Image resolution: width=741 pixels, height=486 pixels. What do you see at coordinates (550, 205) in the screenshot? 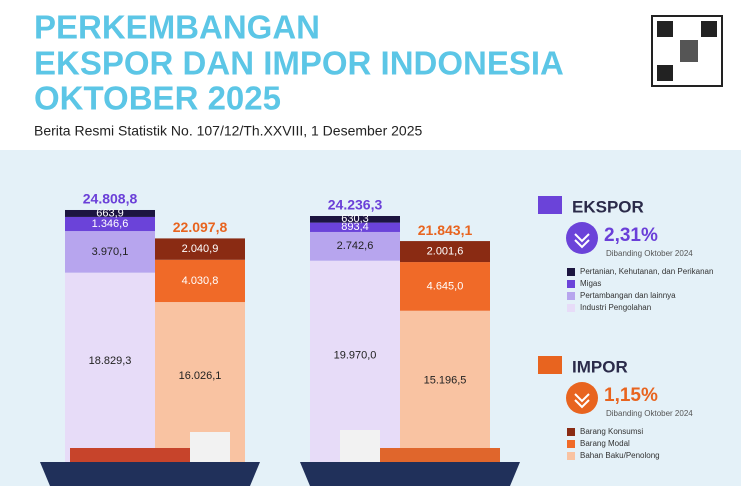
I see `ekspor-icon` at bounding box center [550, 205].